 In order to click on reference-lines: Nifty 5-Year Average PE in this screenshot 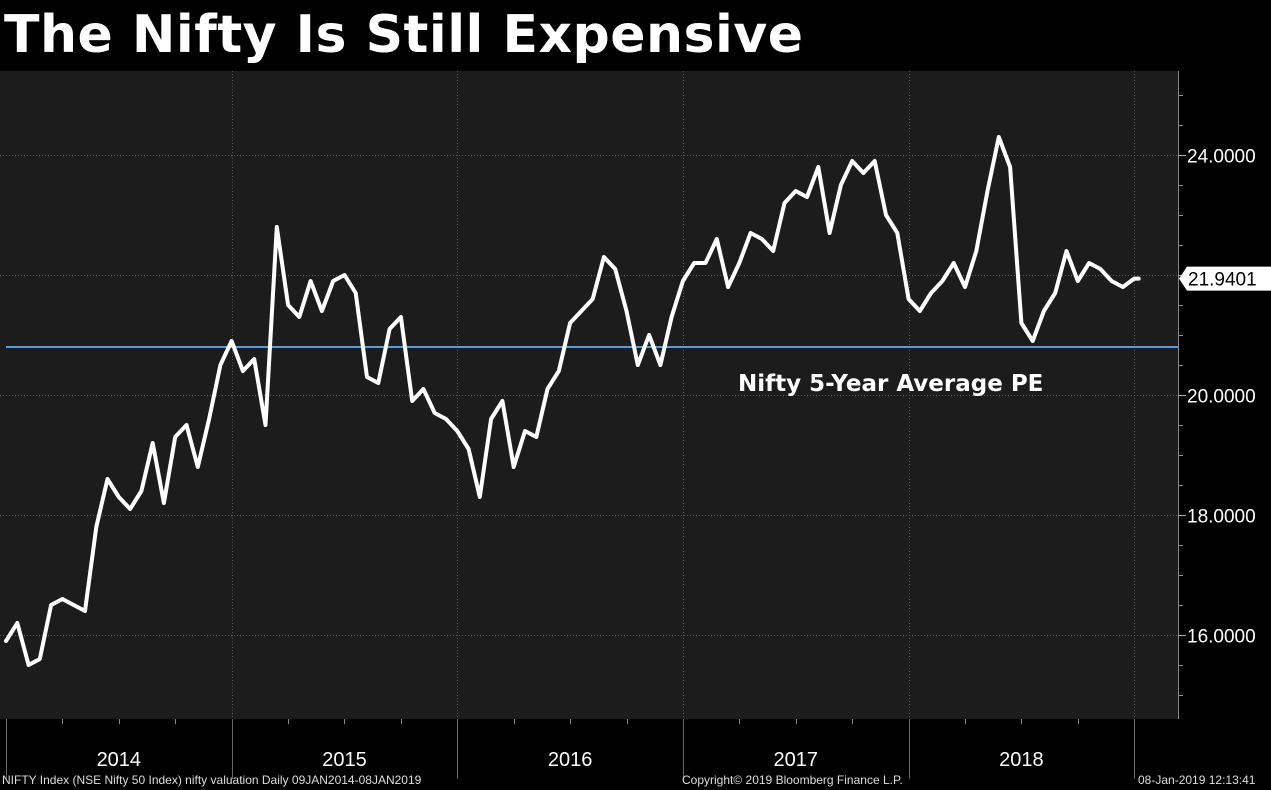, I will do `click(592, 371)`.